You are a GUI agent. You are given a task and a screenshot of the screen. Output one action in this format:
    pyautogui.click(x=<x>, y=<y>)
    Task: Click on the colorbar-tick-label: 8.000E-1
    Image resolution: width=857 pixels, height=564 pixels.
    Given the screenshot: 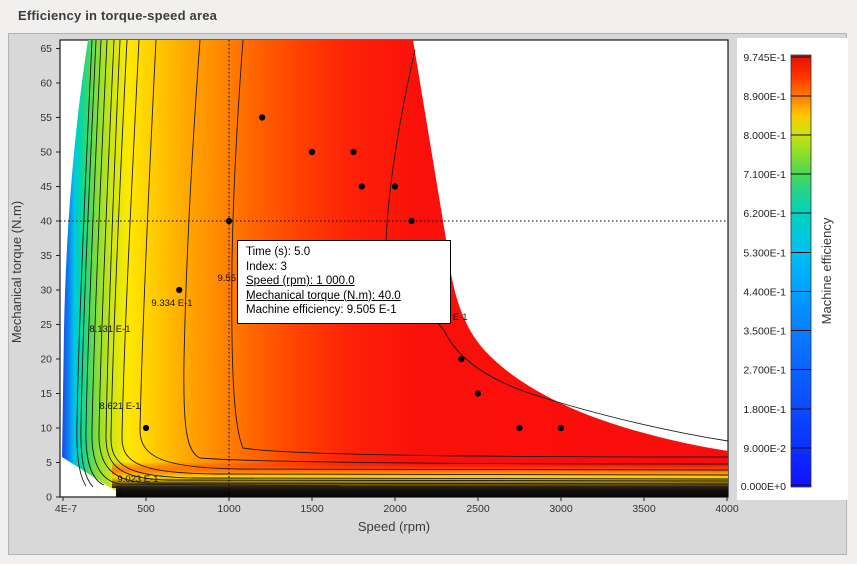 What is the action you would take?
    pyautogui.click(x=764, y=136)
    